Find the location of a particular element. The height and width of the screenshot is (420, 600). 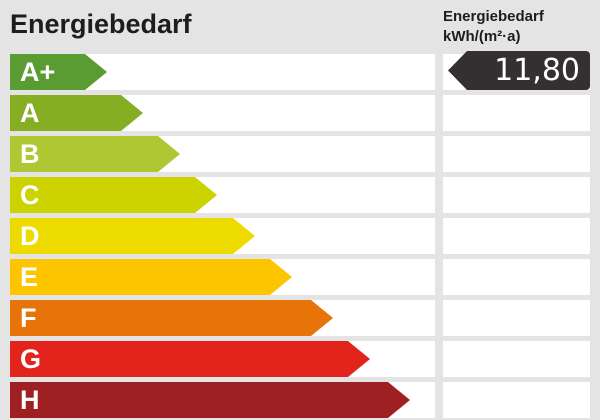

band-arrow: A+ is located at coordinates (58, 72).